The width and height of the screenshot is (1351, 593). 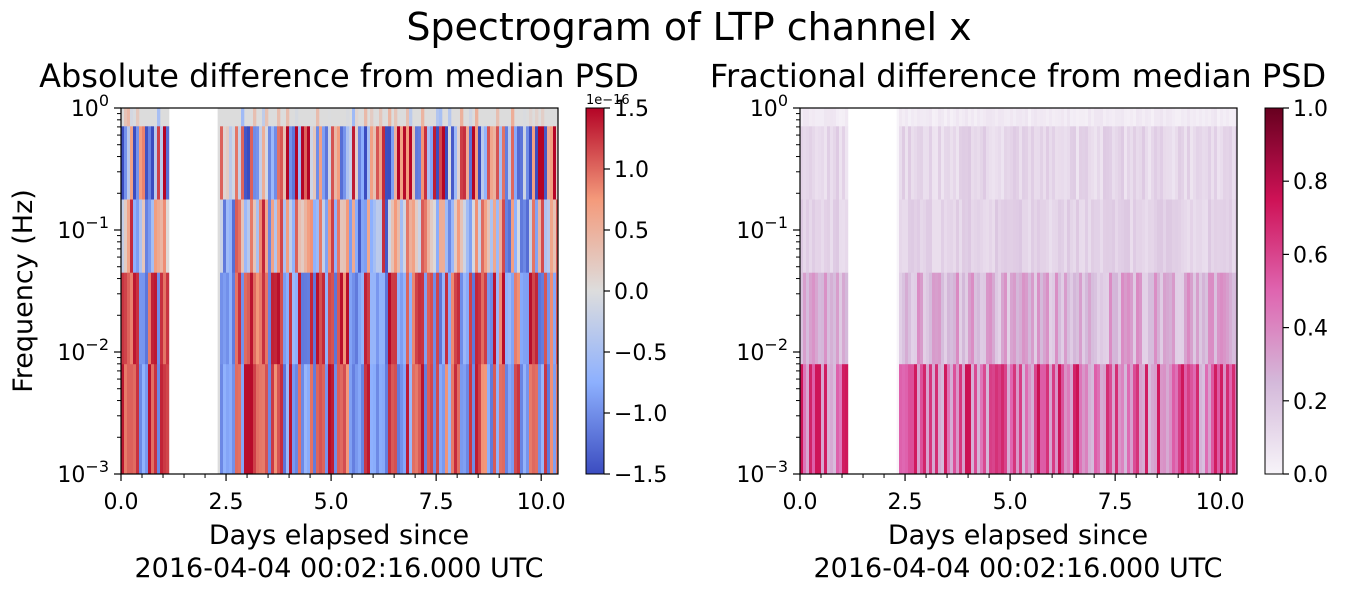 I want to click on panel-absolute-title: Absolute difference from median PSD, so click(x=339, y=76).